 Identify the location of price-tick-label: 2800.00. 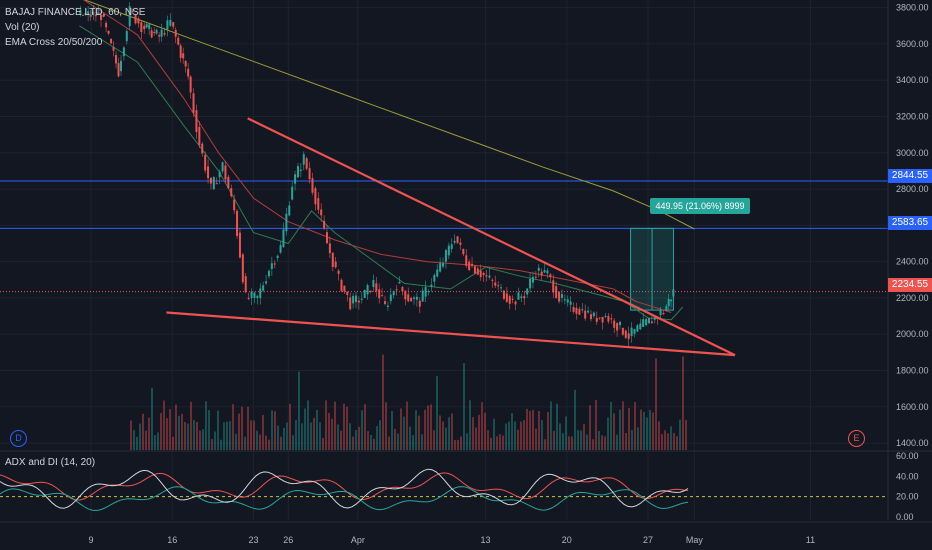
(912, 189).